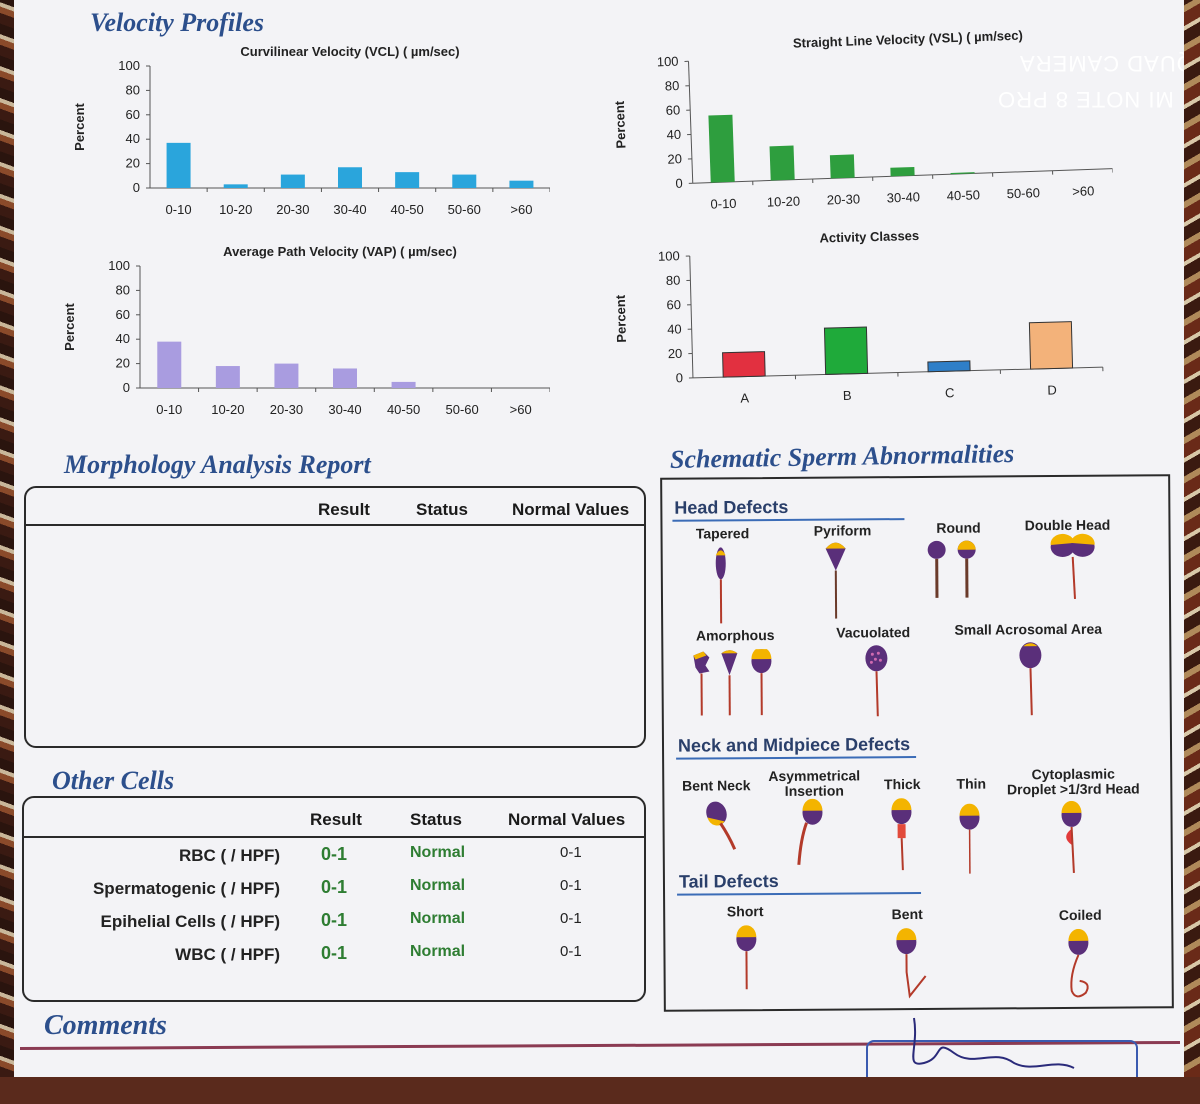  What do you see at coordinates (836, 580) in the screenshot?
I see `pyriform-sperm-icon` at bounding box center [836, 580].